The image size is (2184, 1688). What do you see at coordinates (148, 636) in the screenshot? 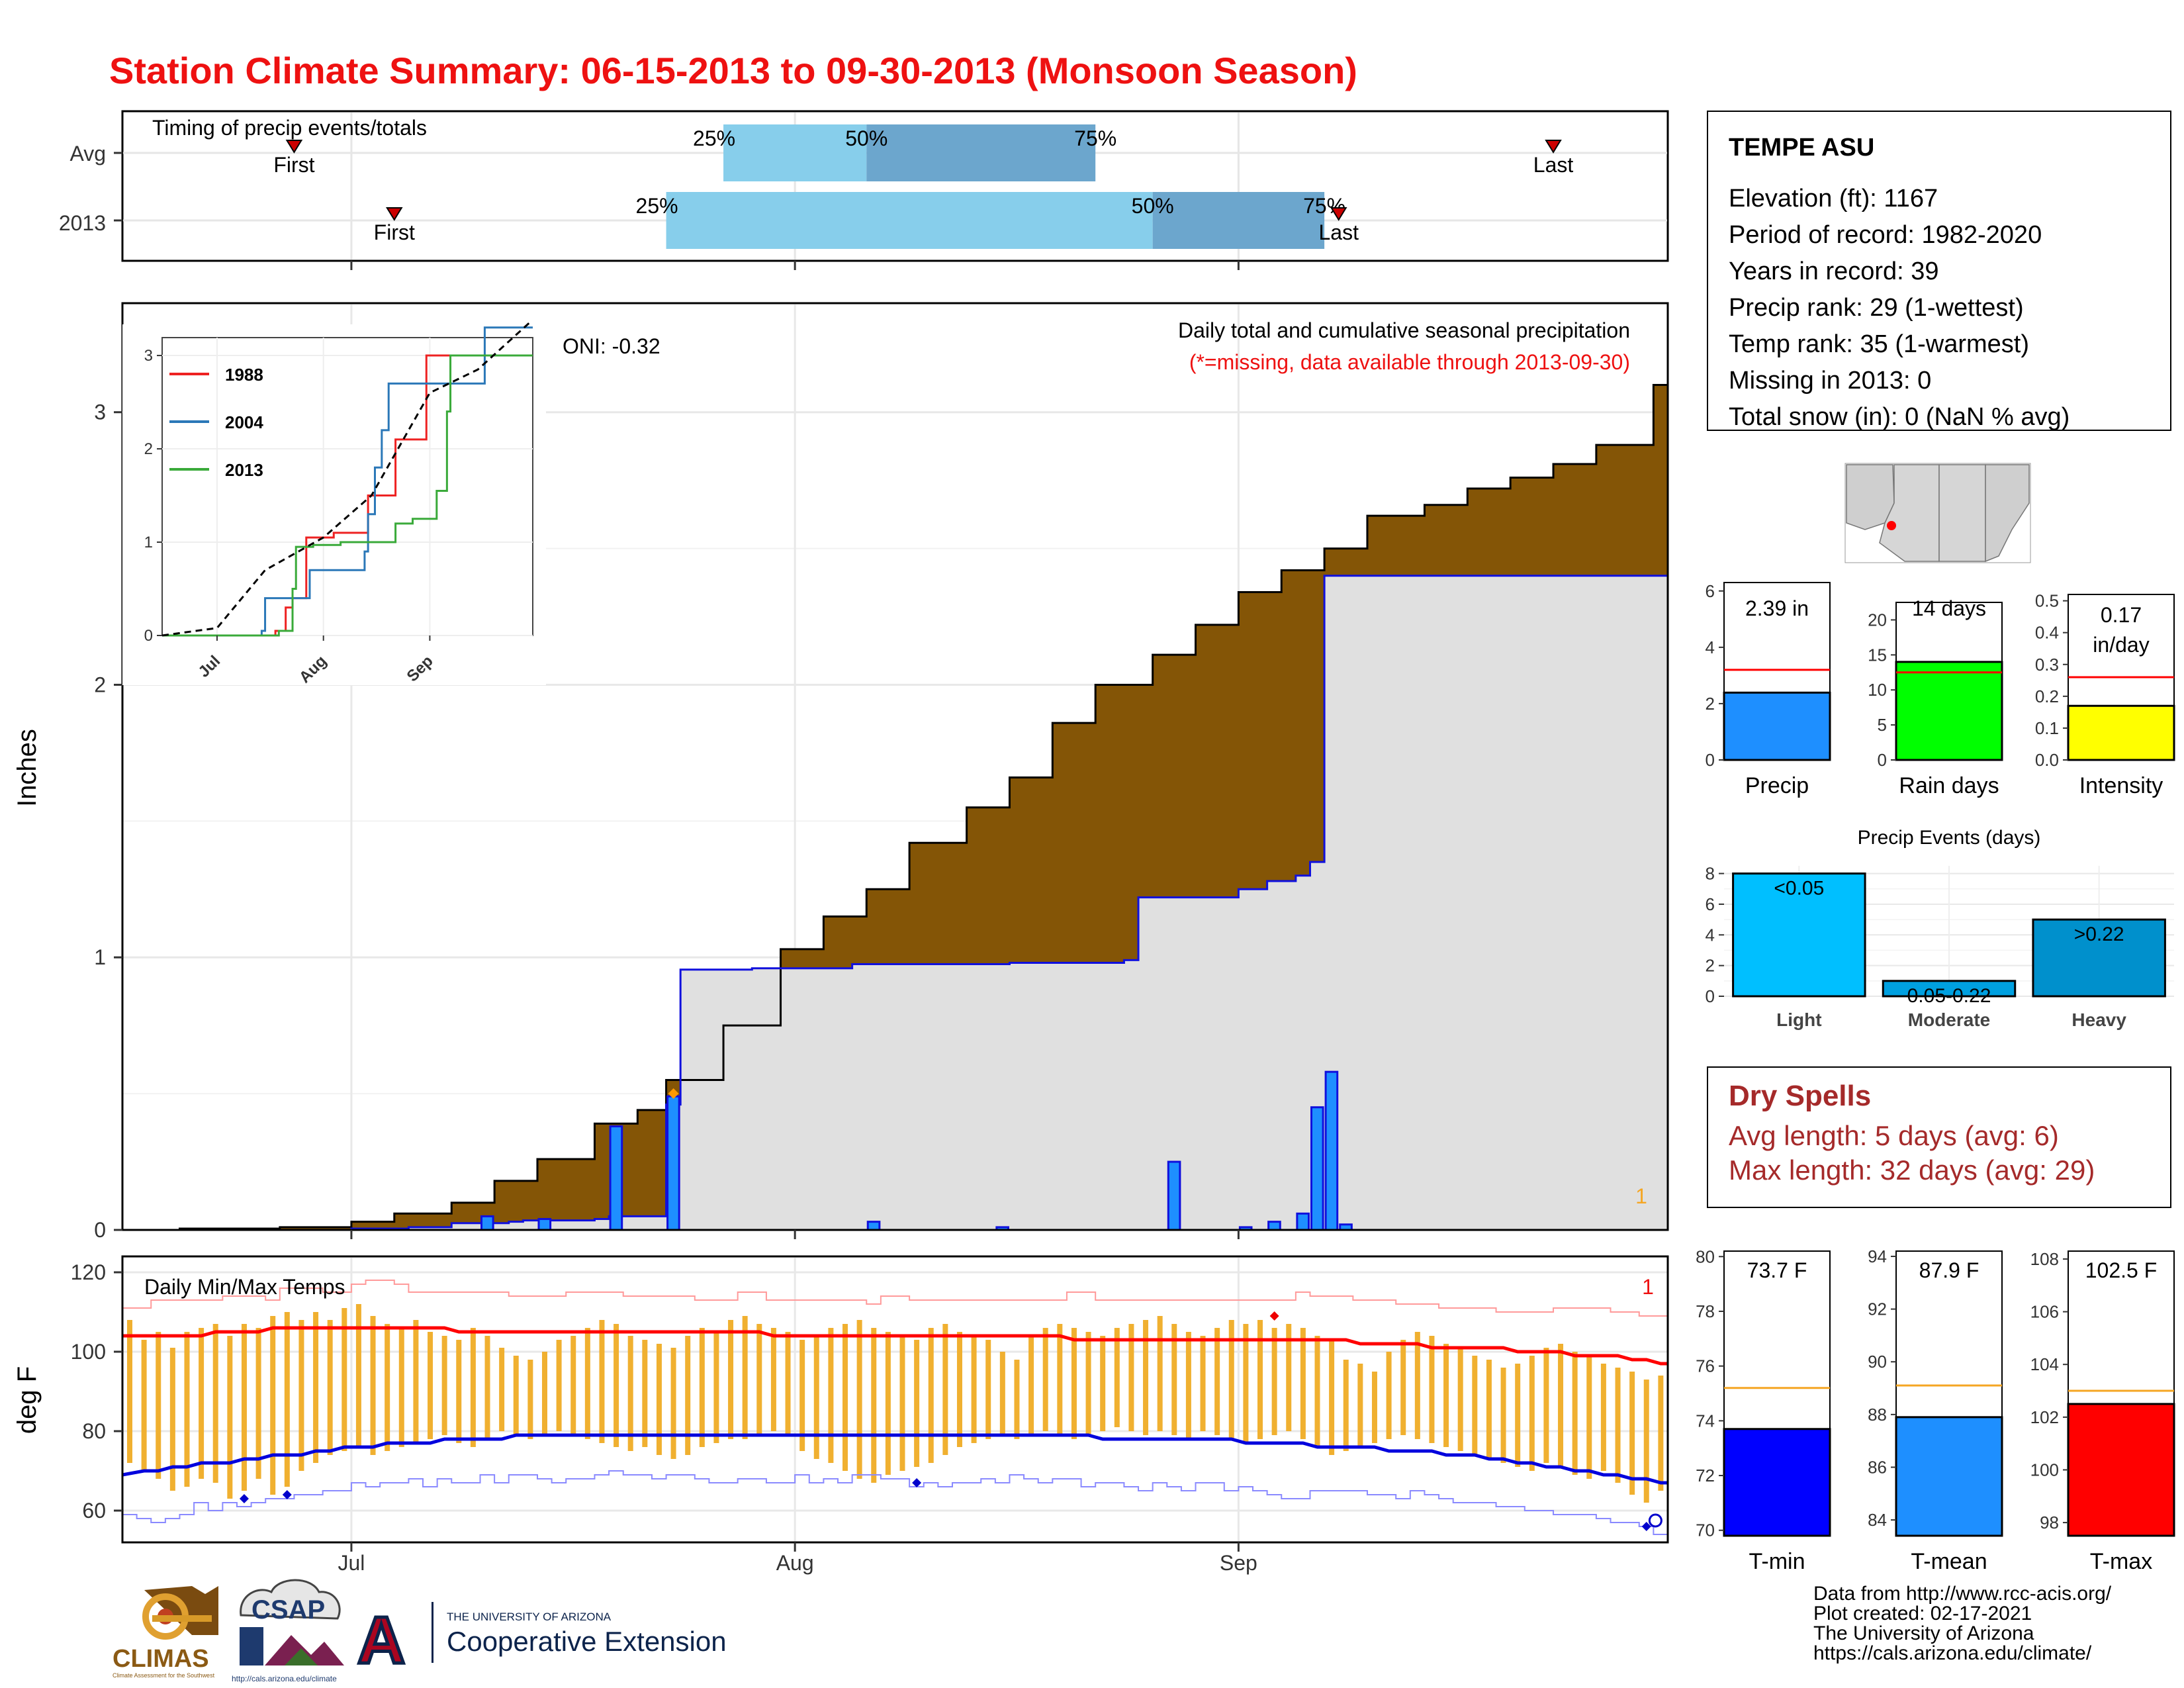
I see `inset-y-tick-label: 0` at bounding box center [148, 636].